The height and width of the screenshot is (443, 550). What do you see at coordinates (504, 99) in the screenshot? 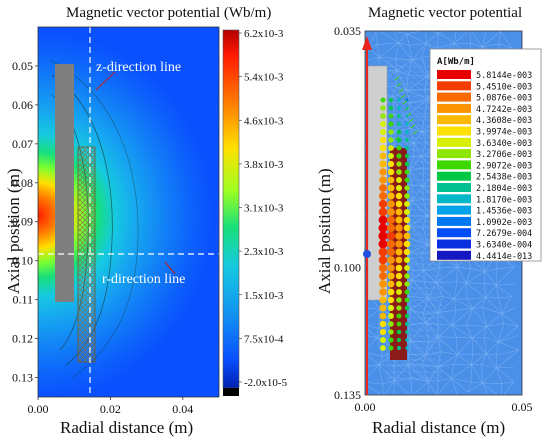
I see `legend-label: 5.0876e-003` at bounding box center [504, 99].